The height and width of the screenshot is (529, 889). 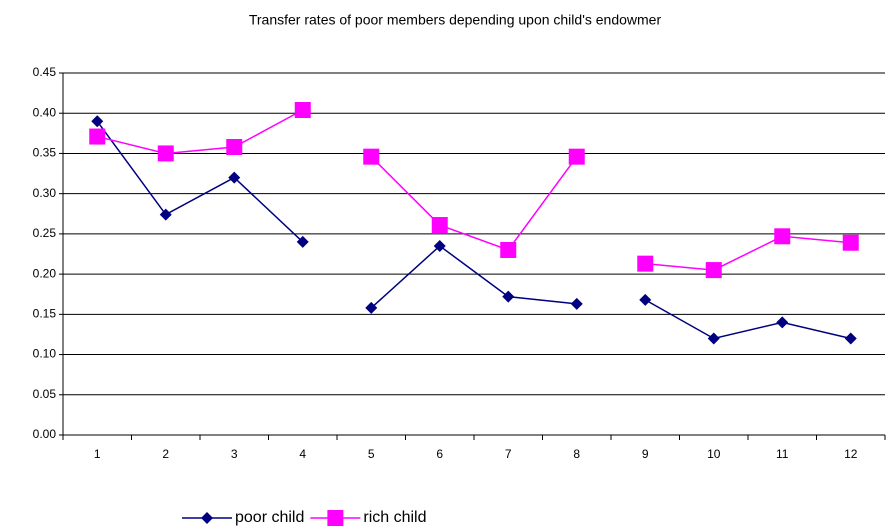 What do you see at coordinates (371, 454) in the screenshot?
I see `x-tick-label: 5` at bounding box center [371, 454].